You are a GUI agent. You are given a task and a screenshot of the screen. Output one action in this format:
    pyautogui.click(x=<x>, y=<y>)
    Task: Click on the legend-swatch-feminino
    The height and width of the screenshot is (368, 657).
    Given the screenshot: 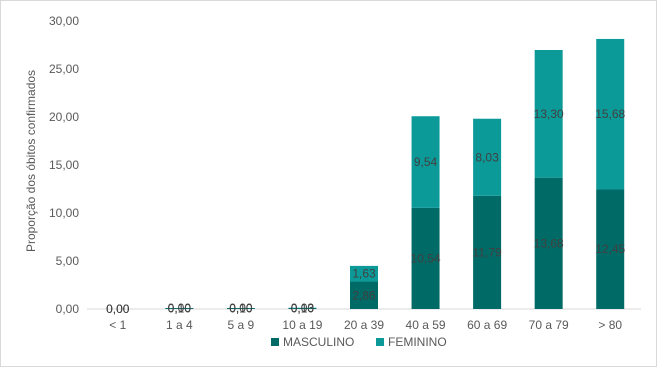 What is the action you would take?
    pyautogui.click(x=380, y=342)
    